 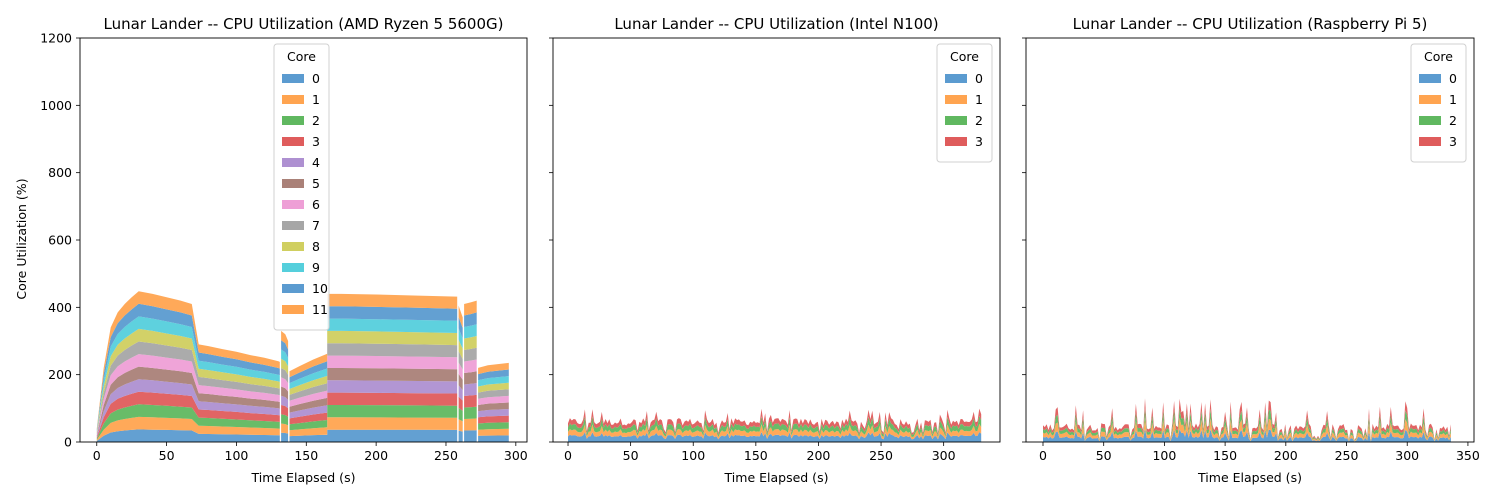 I want to click on legend-label: 5, so click(x=316, y=183).